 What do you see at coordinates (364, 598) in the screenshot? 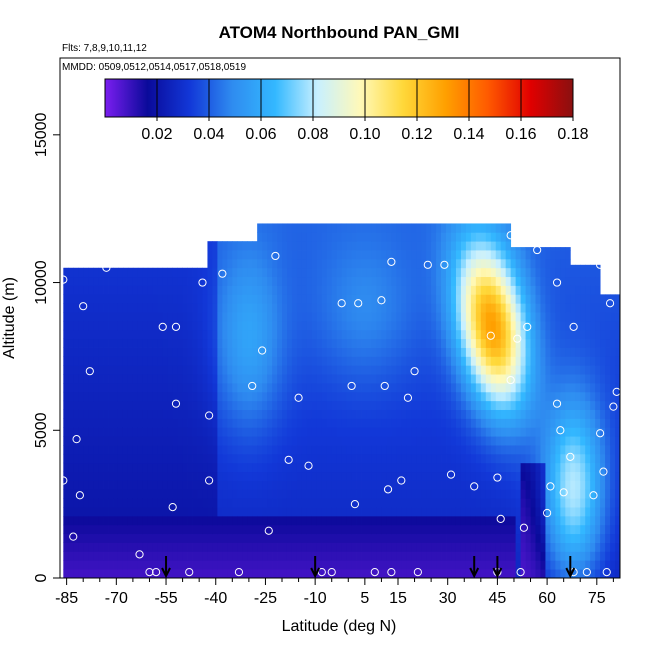
I see `x-tick-label: 5` at bounding box center [364, 598].